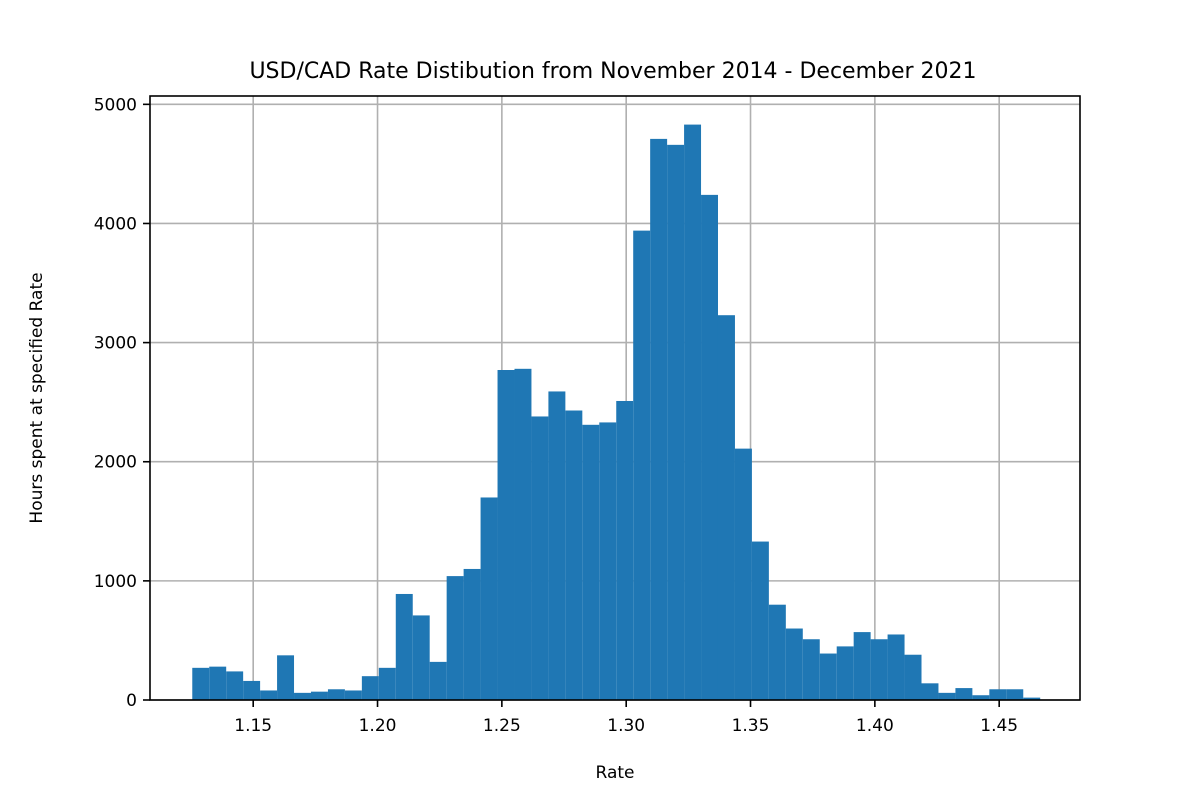 The width and height of the screenshot is (1200, 800). What do you see at coordinates (115, 344) in the screenshot?
I see `y-tick-label: 3000` at bounding box center [115, 344].